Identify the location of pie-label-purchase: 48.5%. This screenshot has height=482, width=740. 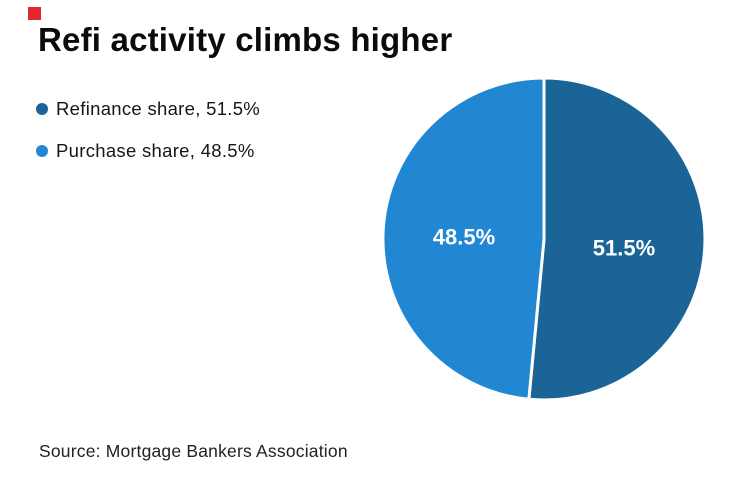
(464, 237).